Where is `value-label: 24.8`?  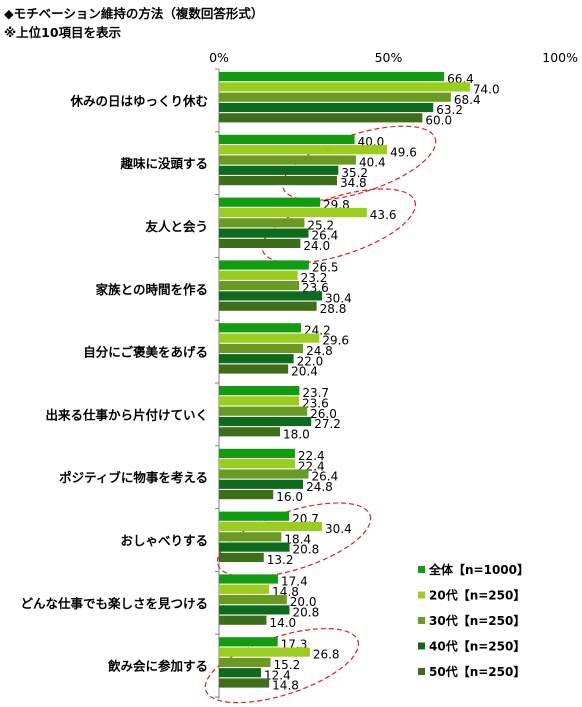 value-label: 24.8 is located at coordinates (319, 487).